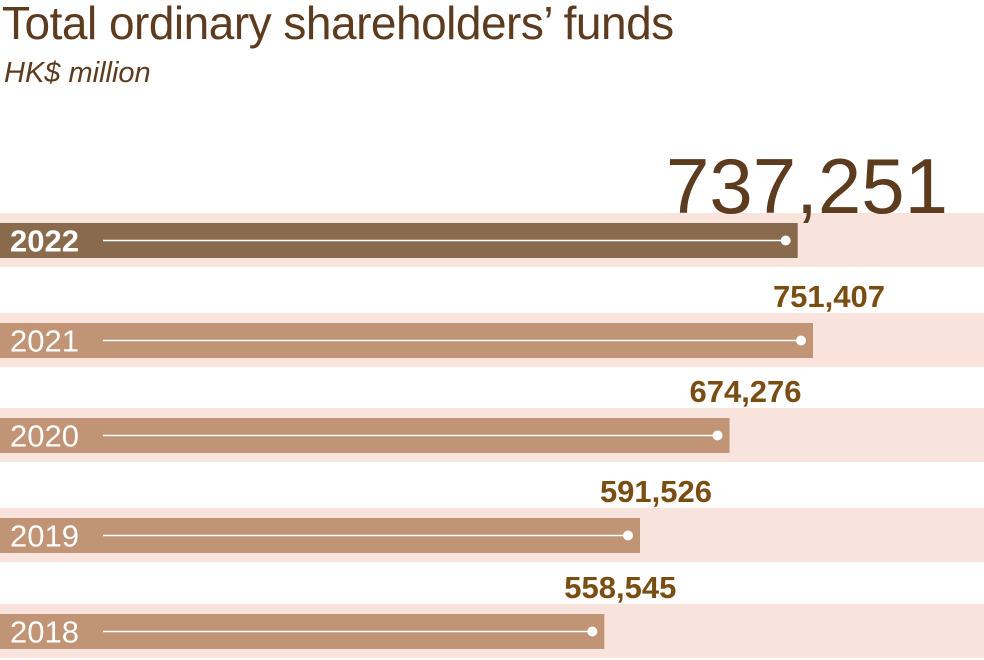 This screenshot has height=660, width=984. I want to click on category-label: 2021, so click(44, 341).